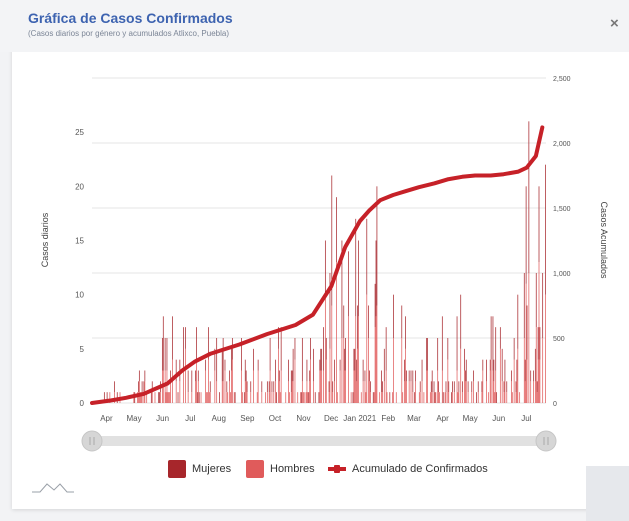  Describe the element at coordinates (92, 441) in the screenshot. I see `navigator-left-handle` at that location.